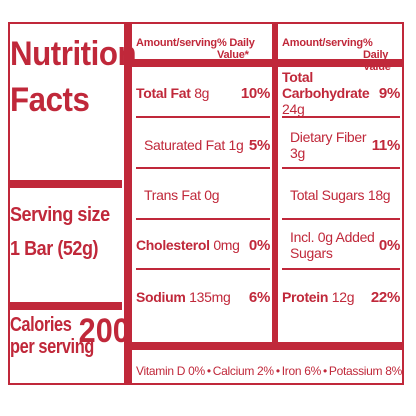 This screenshot has height=416, width=416. What do you see at coordinates (267, 346) in the screenshot?
I see `divider-vitamins` at bounding box center [267, 346].